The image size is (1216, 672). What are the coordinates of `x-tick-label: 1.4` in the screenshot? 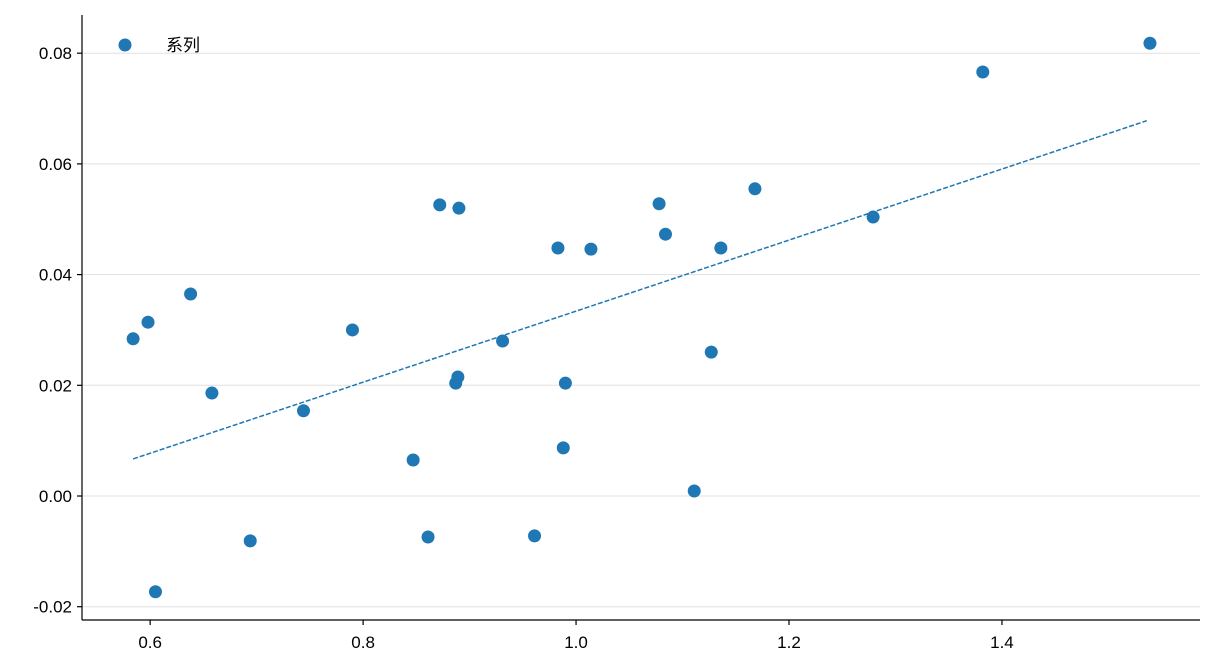 It's located at (1002, 642).